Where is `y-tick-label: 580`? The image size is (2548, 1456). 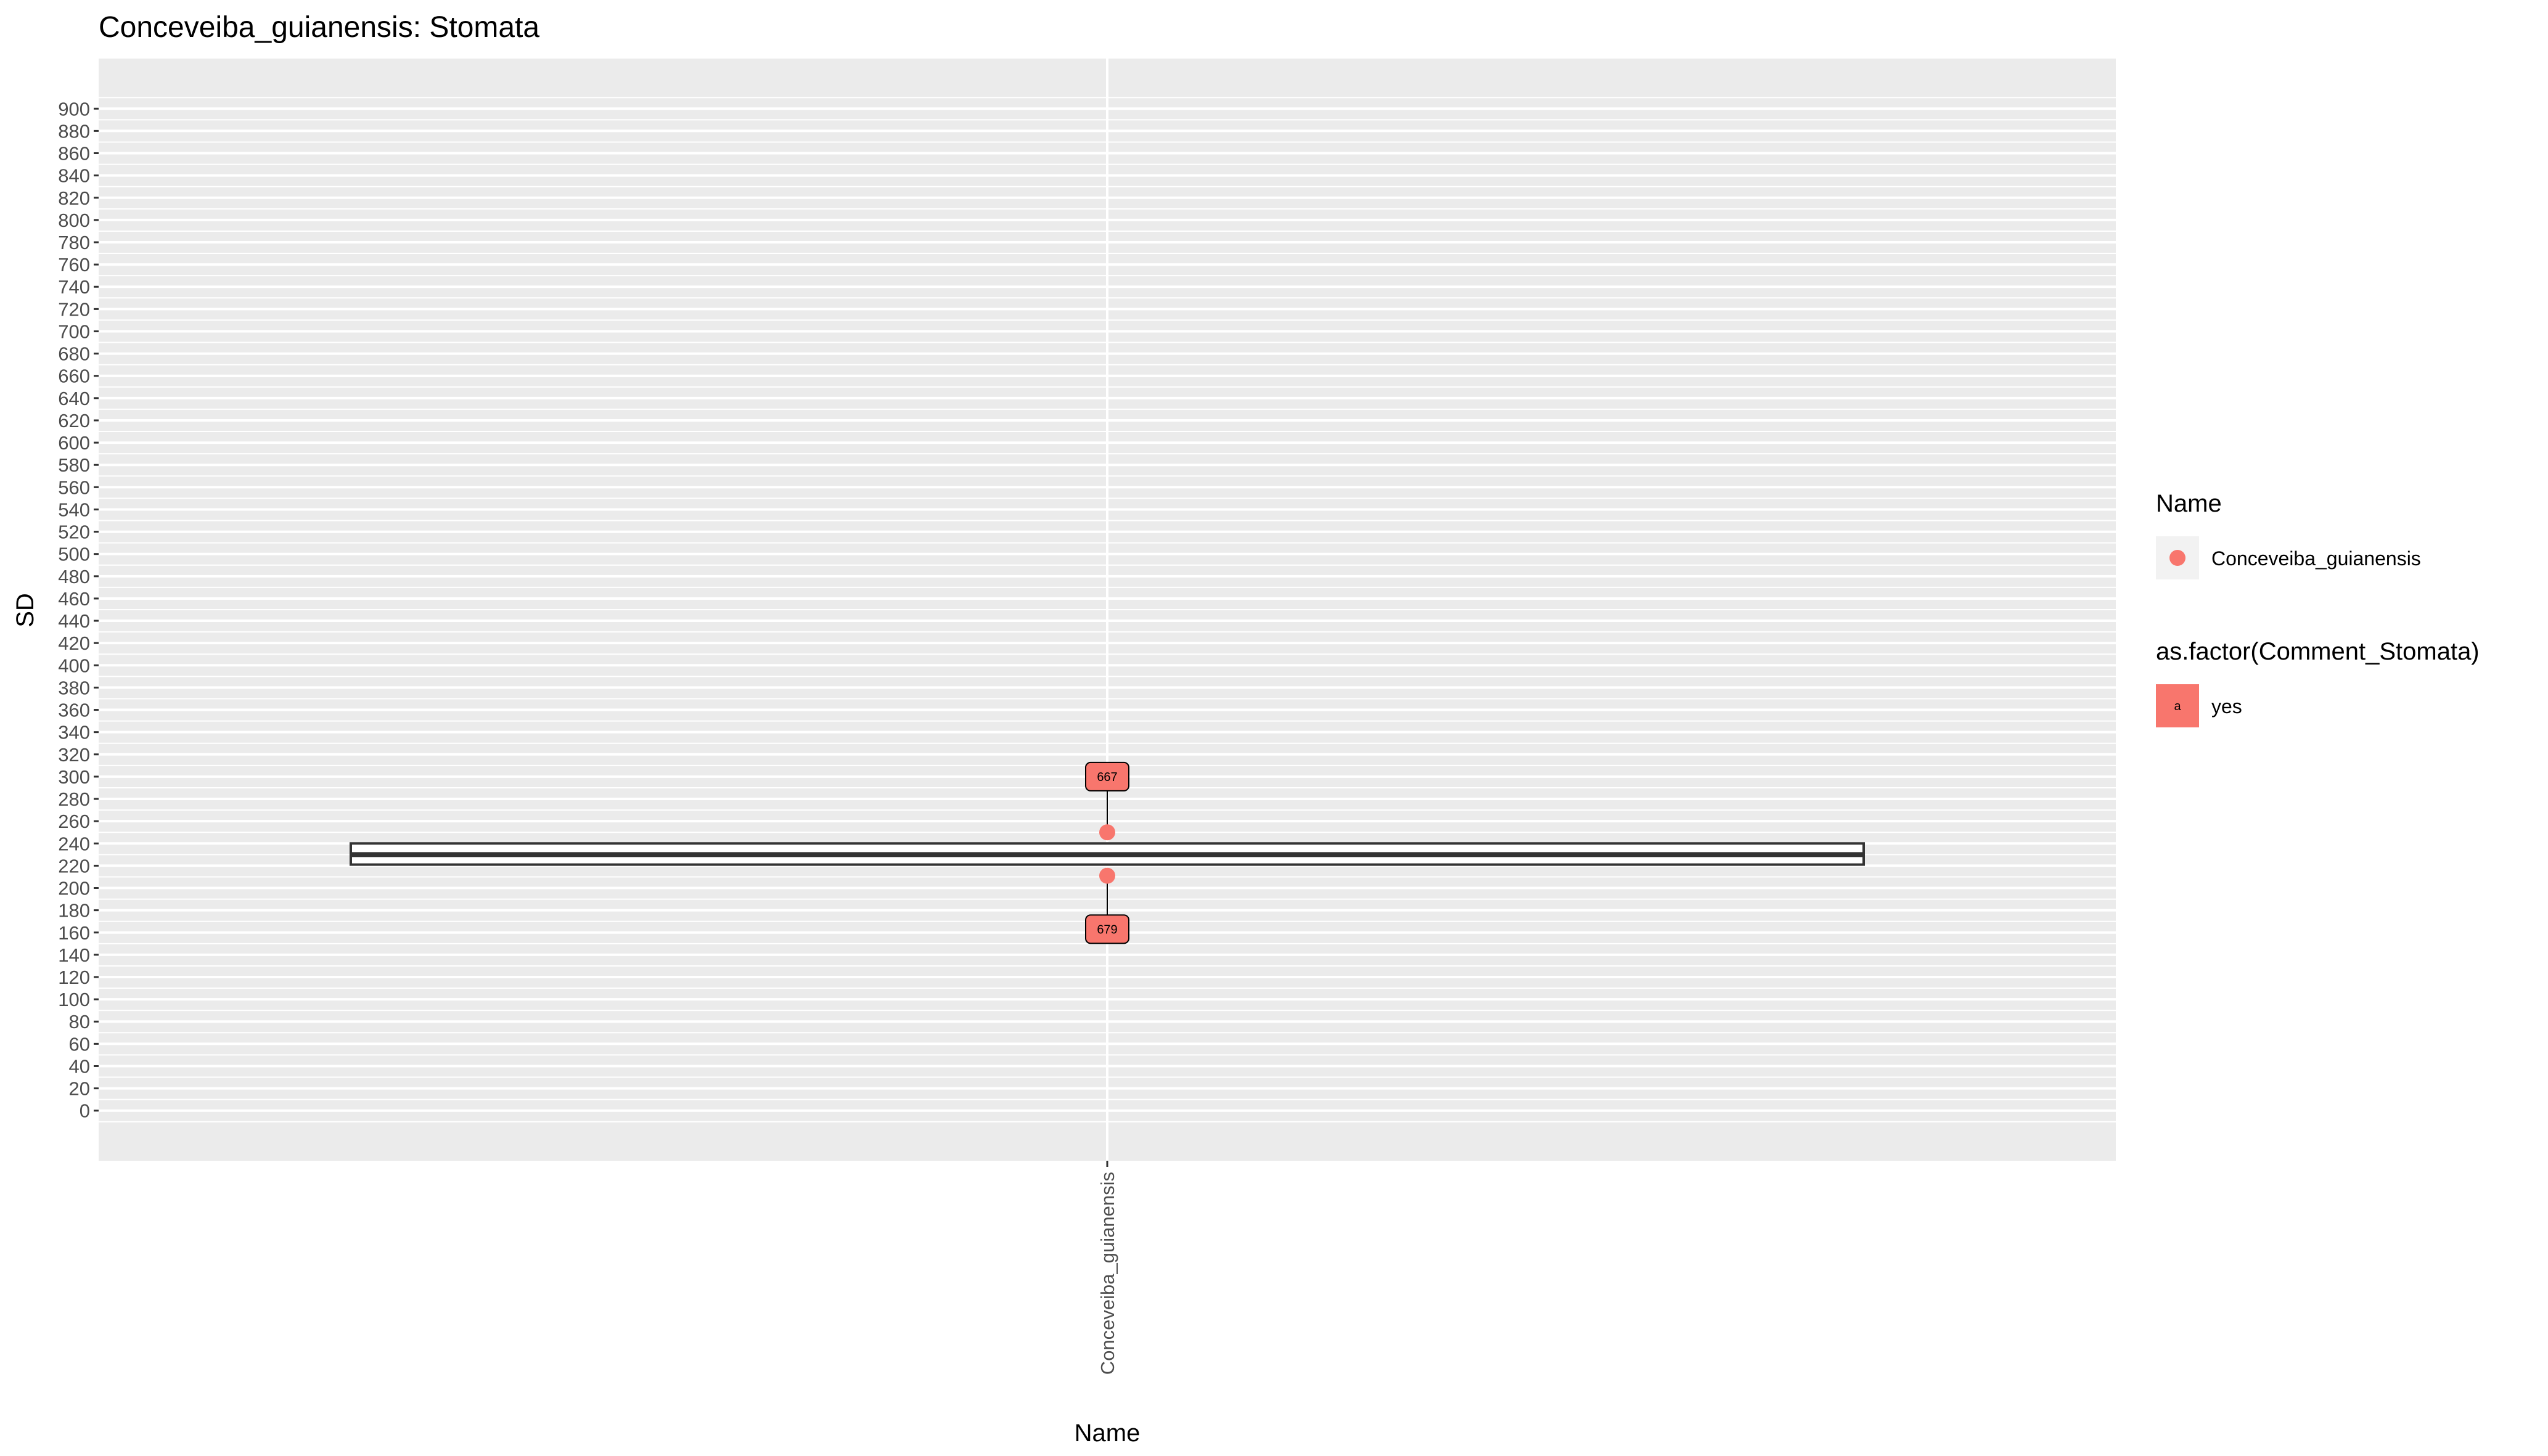
y-tick-label: 580 is located at coordinates (74, 465).